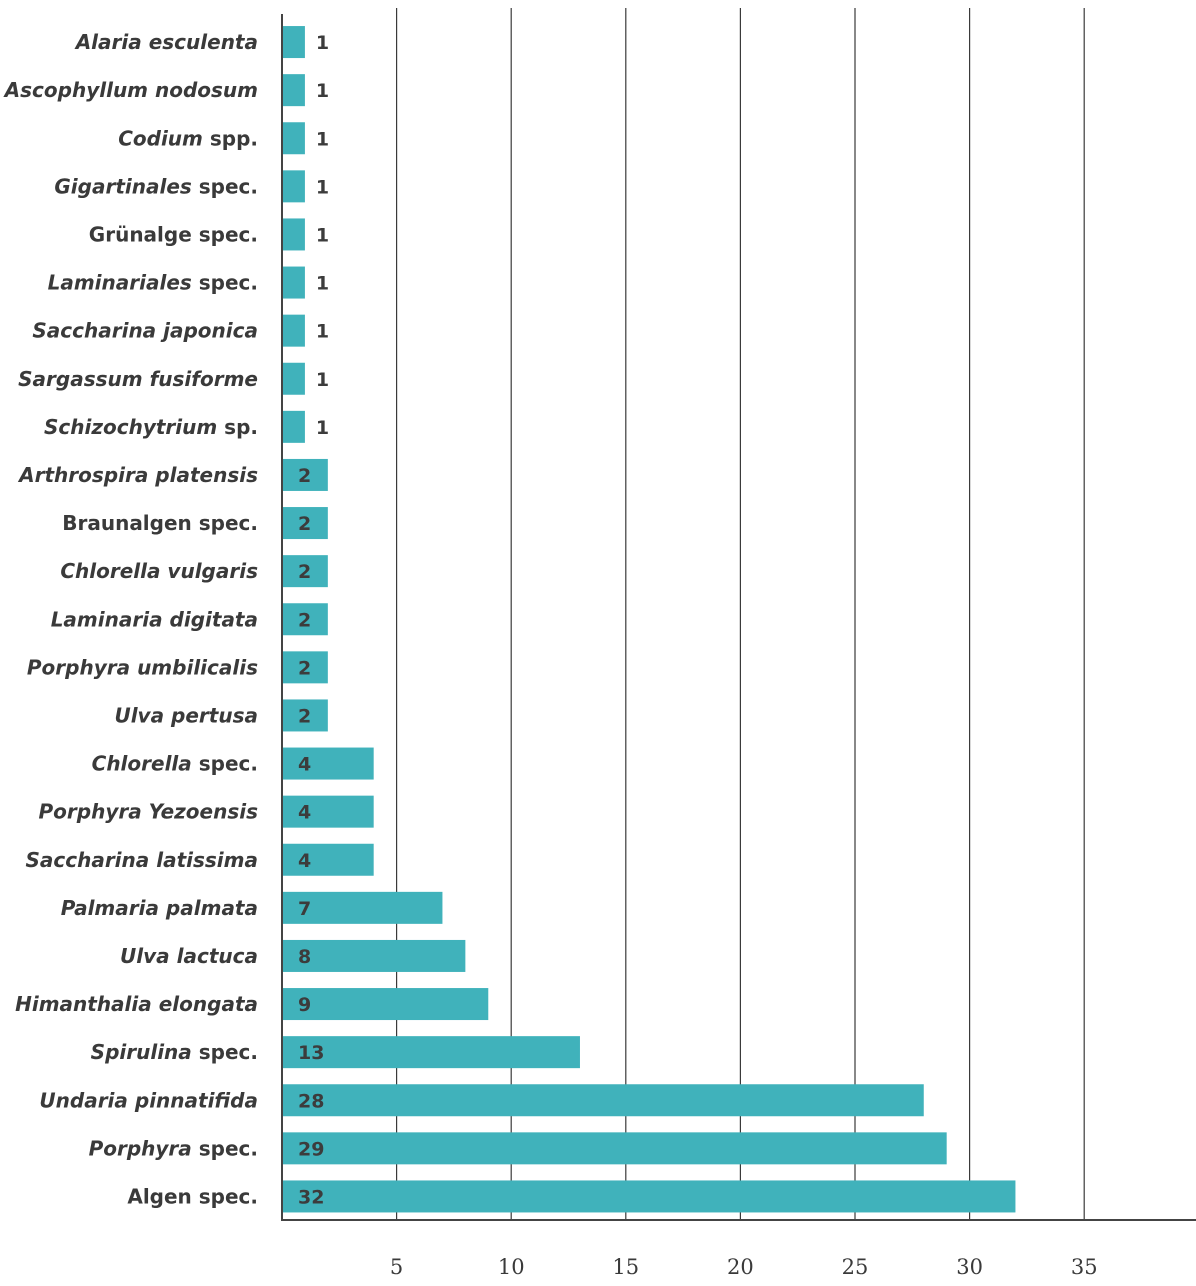  I want to click on category-label: Porphyra spec., so click(173, 1148).